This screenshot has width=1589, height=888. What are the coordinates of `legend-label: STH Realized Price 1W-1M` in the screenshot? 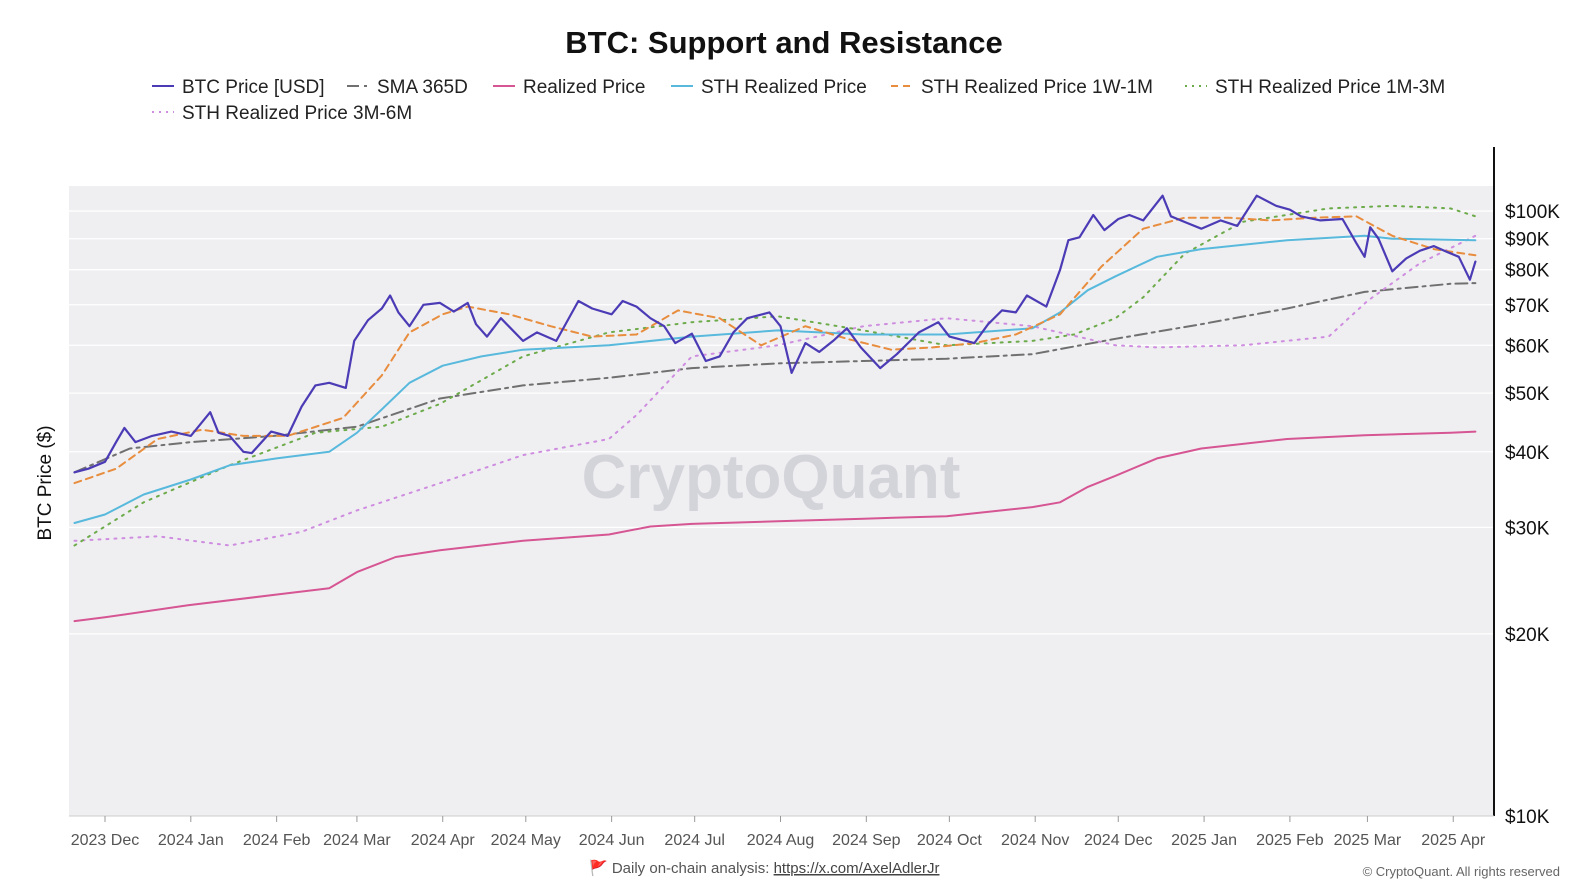 It's located at (1037, 87).